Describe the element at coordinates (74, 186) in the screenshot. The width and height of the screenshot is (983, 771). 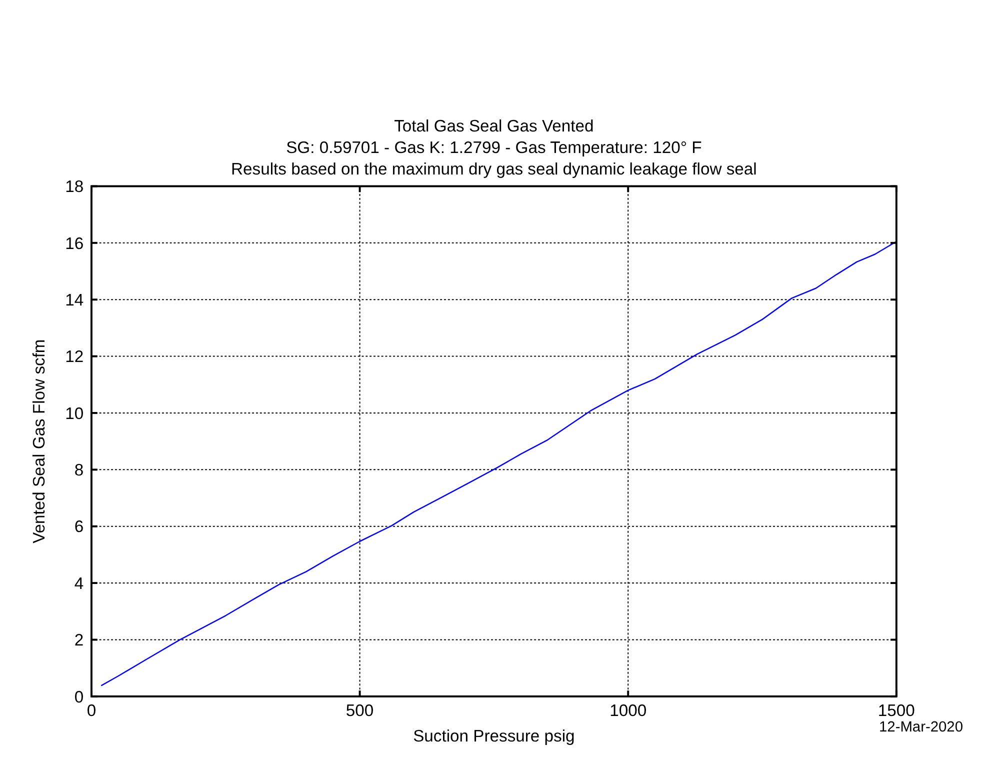
I see `y-tick-label: 18` at that location.